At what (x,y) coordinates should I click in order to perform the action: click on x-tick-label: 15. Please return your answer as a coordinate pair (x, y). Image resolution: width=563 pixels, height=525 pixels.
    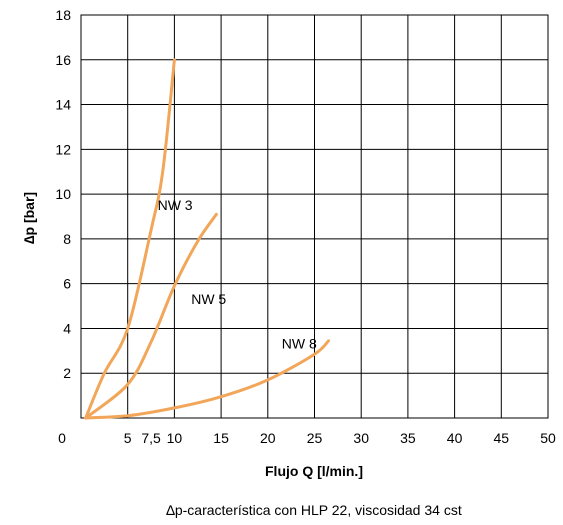
    Looking at the image, I should click on (221, 438).